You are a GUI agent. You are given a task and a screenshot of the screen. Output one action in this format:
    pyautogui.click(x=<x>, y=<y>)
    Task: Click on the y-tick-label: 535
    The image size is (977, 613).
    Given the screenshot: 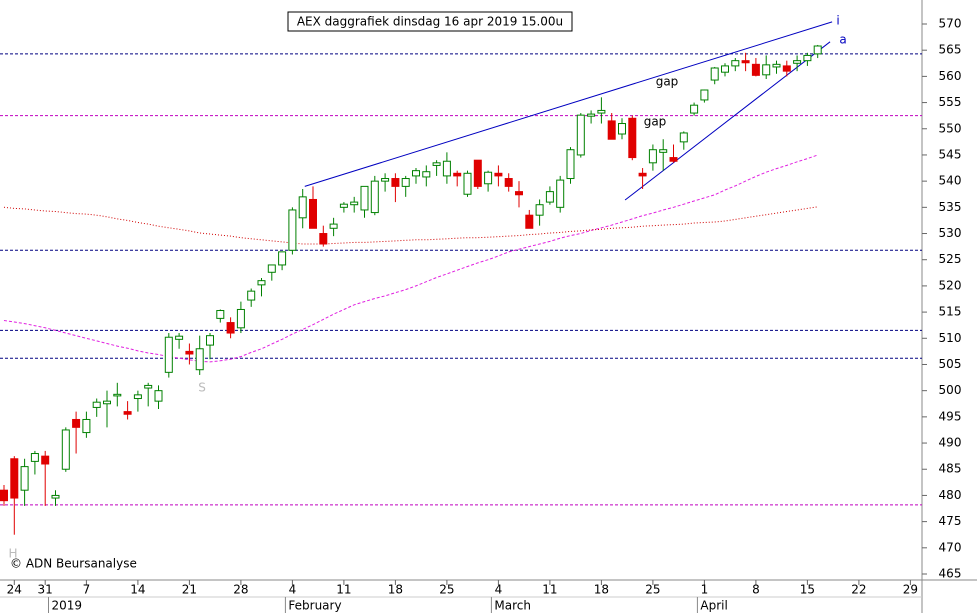 What is the action you would take?
    pyautogui.click(x=950, y=207)
    